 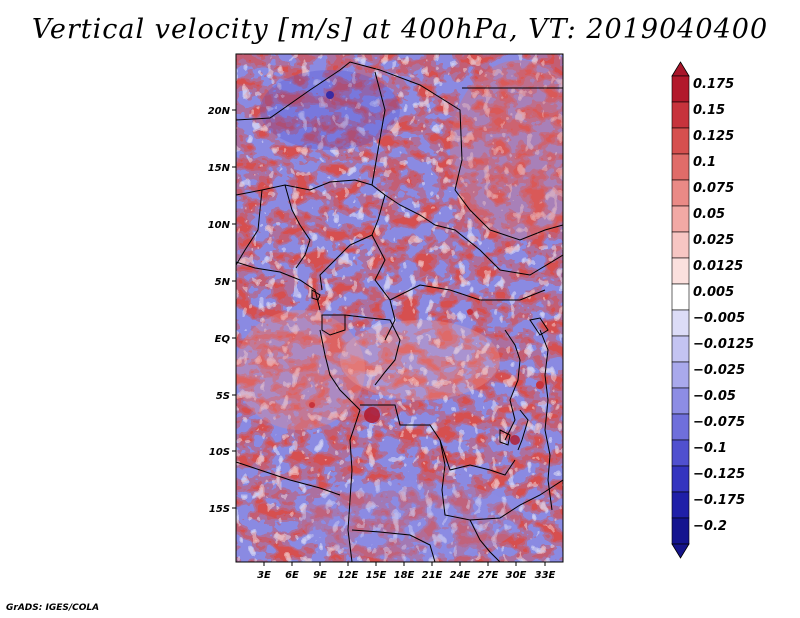 I want to click on colorbar-level-label: 0.05, so click(x=709, y=214).